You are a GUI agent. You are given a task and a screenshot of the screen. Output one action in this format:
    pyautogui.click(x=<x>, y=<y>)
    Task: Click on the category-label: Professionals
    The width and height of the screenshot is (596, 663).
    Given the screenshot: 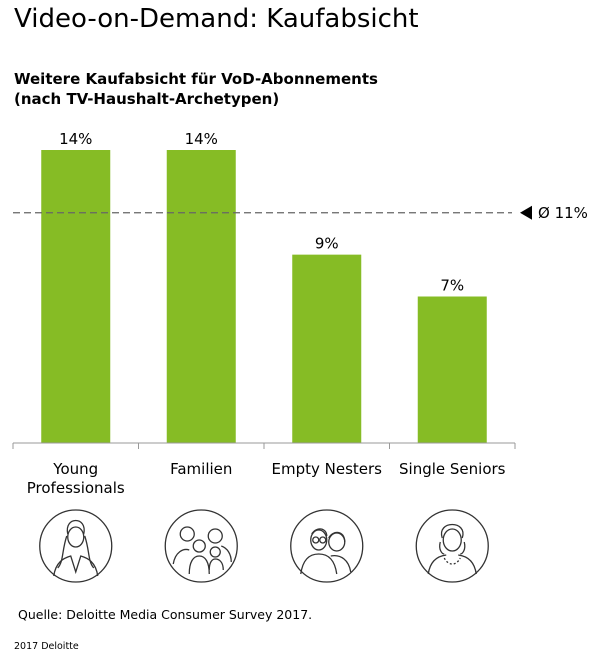 What is the action you would take?
    pyautogui.click(x=76, y=488)
    